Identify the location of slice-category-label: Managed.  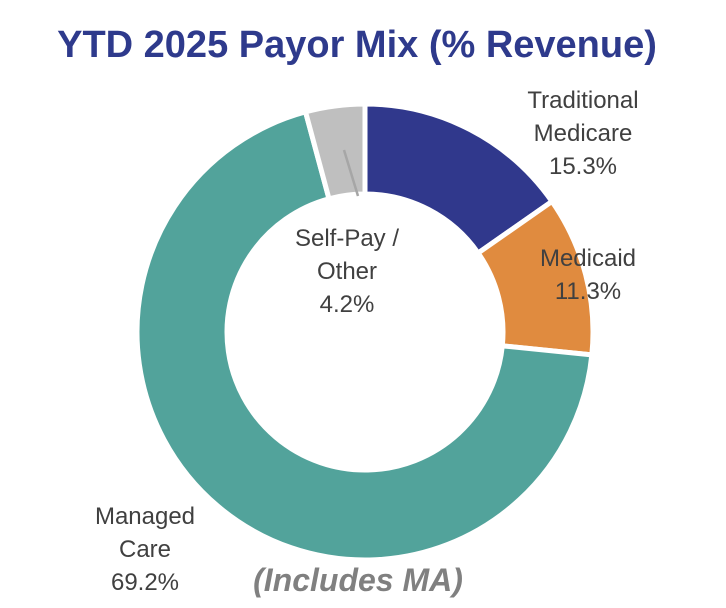
(145, 516).